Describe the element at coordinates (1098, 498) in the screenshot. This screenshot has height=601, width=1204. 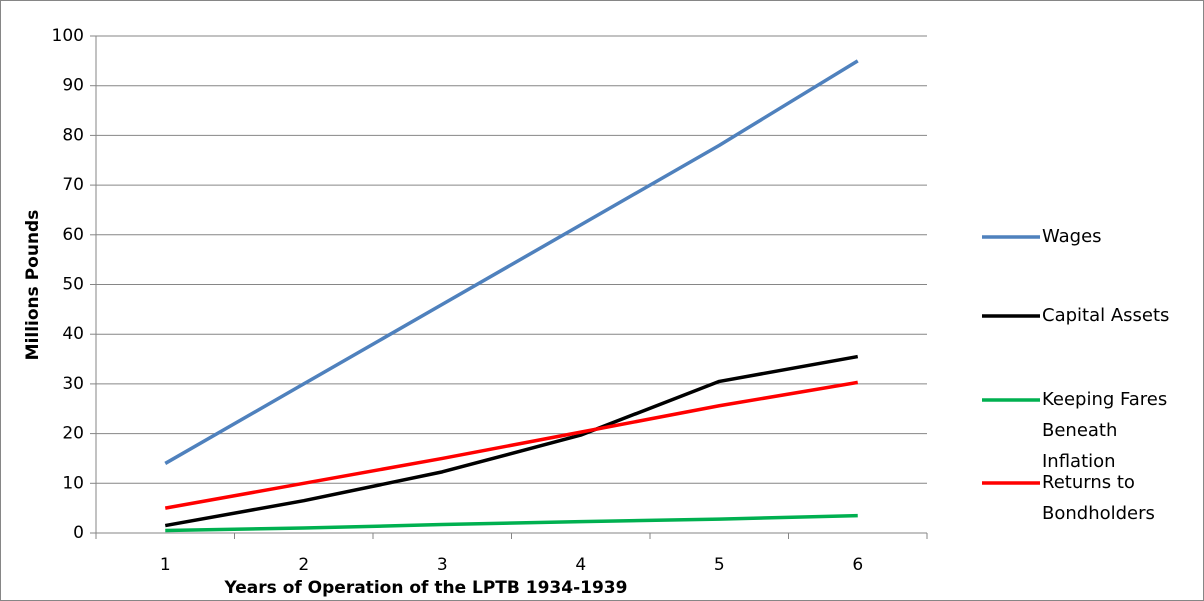
I see `legend-label: Returns to Bondholders` at that location.